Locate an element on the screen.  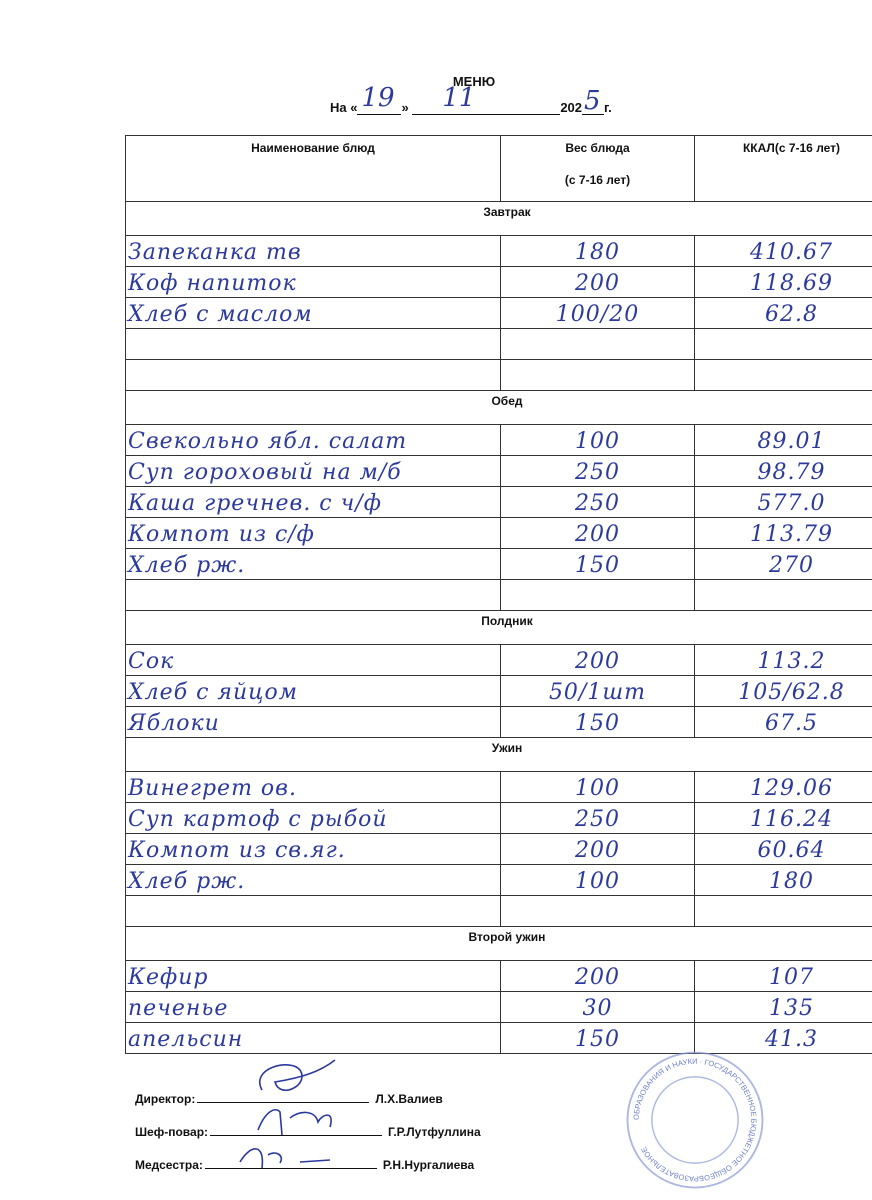
table-row: Коф напиток 200 118.69 is located at coordinates (498, 282).